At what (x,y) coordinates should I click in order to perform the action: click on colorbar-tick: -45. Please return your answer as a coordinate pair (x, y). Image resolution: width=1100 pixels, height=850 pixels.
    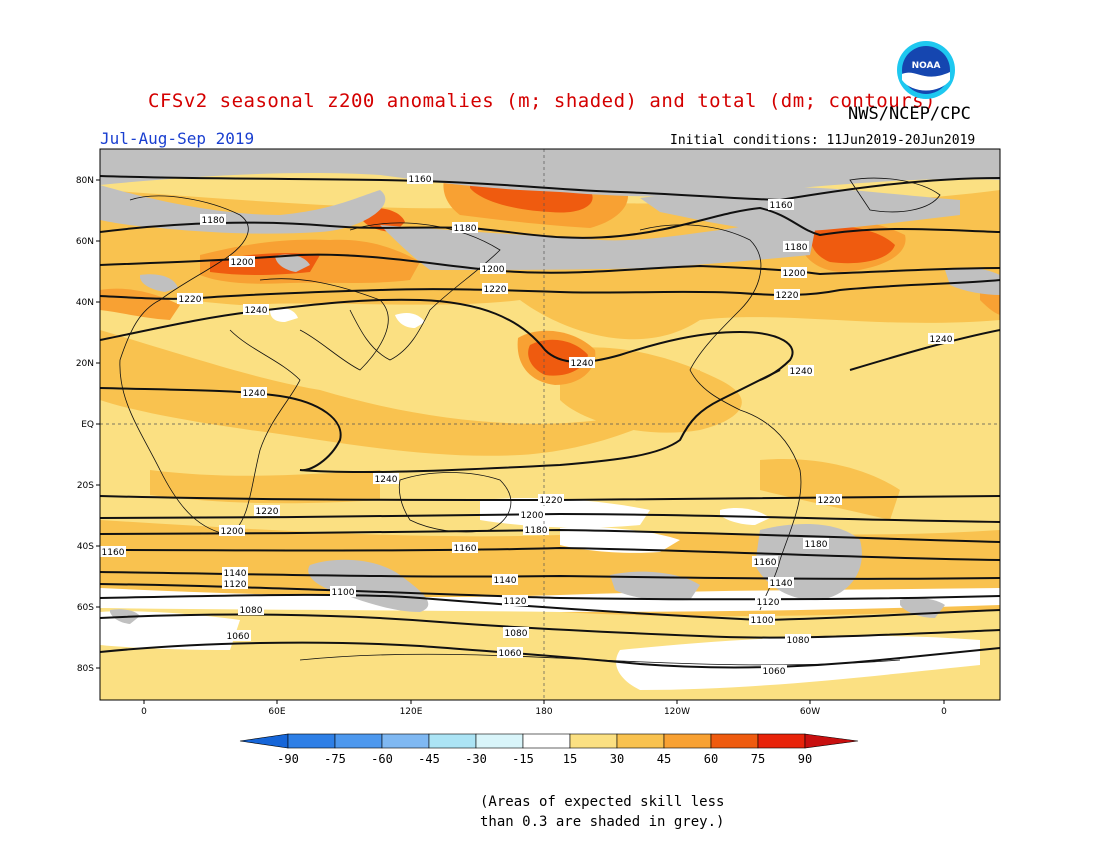
    Looking at the image, I should click on (429, 759).